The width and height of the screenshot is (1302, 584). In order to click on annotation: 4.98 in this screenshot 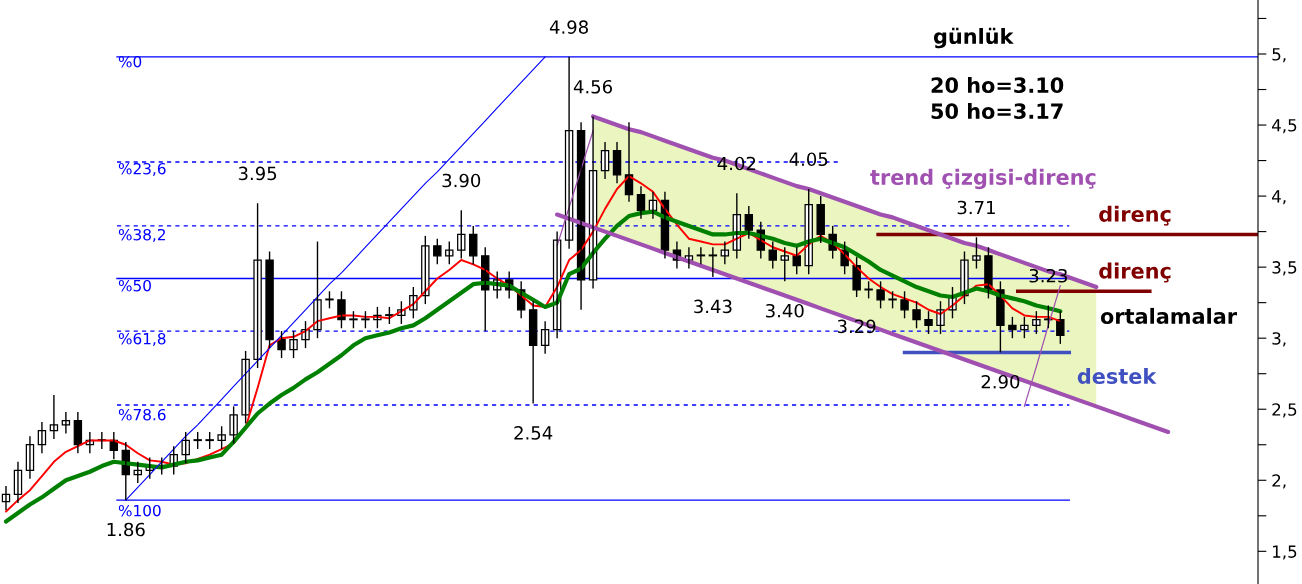, I will do `click(568, 27)`.